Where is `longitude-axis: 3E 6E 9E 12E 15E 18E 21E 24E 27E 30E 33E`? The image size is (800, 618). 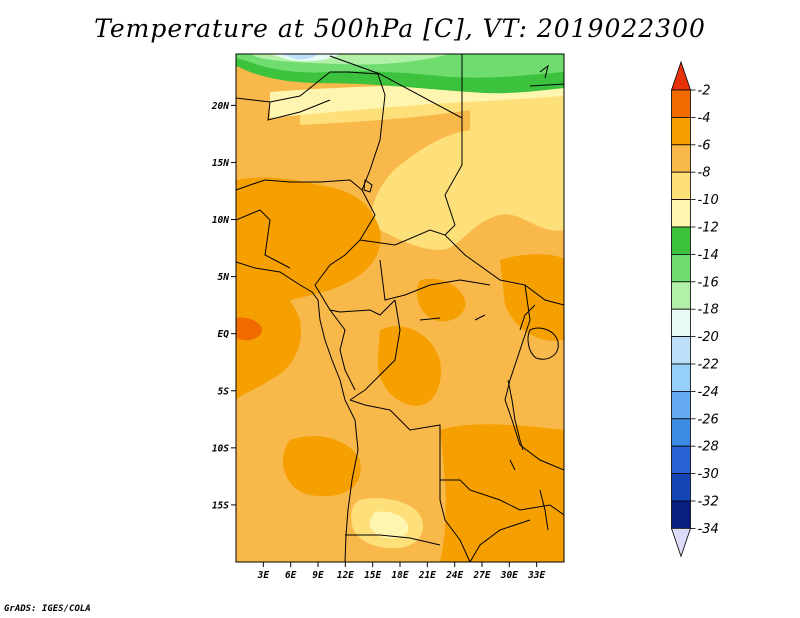
longitude-axis: 3E 6E 9E 12E 15E 18E 21E 24E 27E 30E 33E is located at coordinates (401, 571).